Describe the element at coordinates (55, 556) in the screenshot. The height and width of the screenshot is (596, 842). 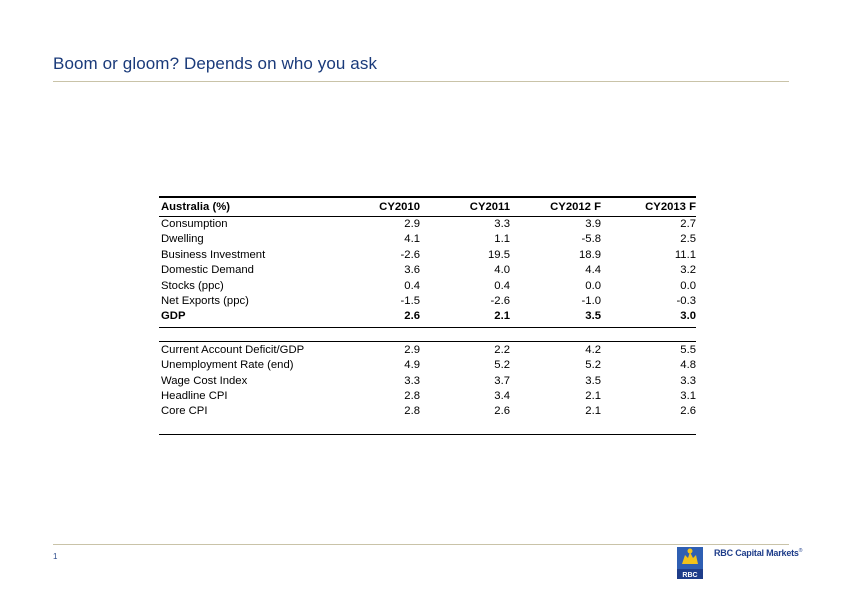
I see `page-number: 1` at that location.